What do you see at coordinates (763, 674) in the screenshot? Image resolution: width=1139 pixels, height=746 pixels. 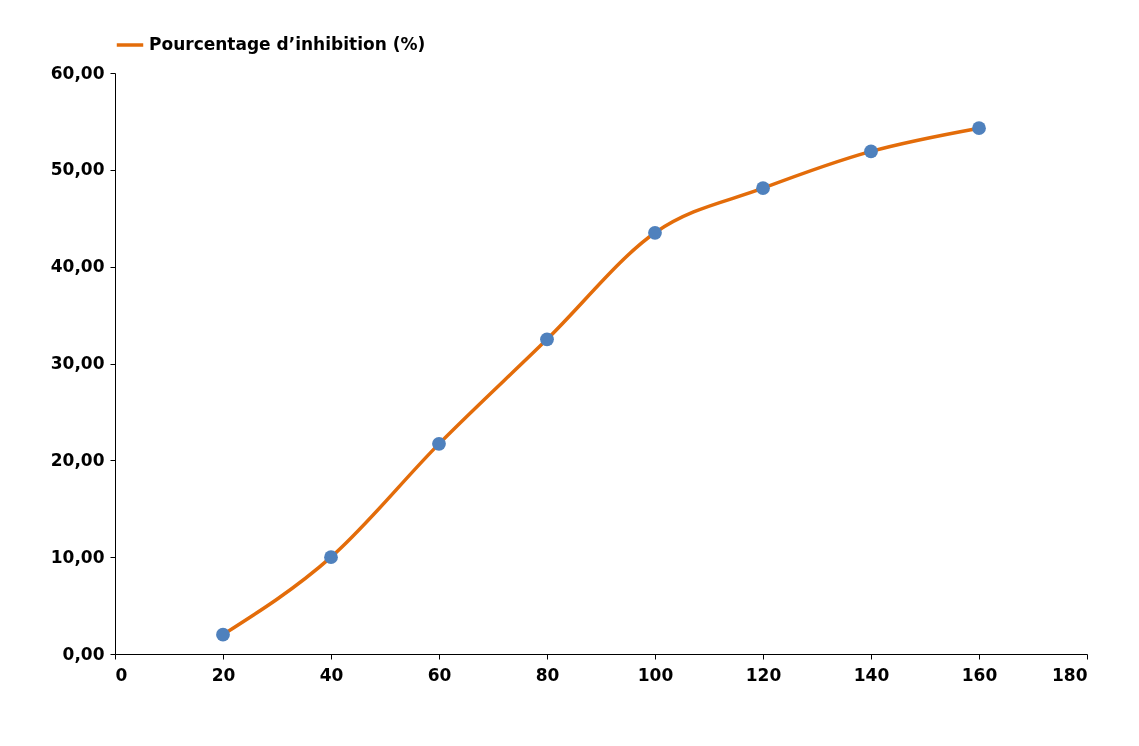 I see `x-tick-label: 120` at bounding box center [763, 674].